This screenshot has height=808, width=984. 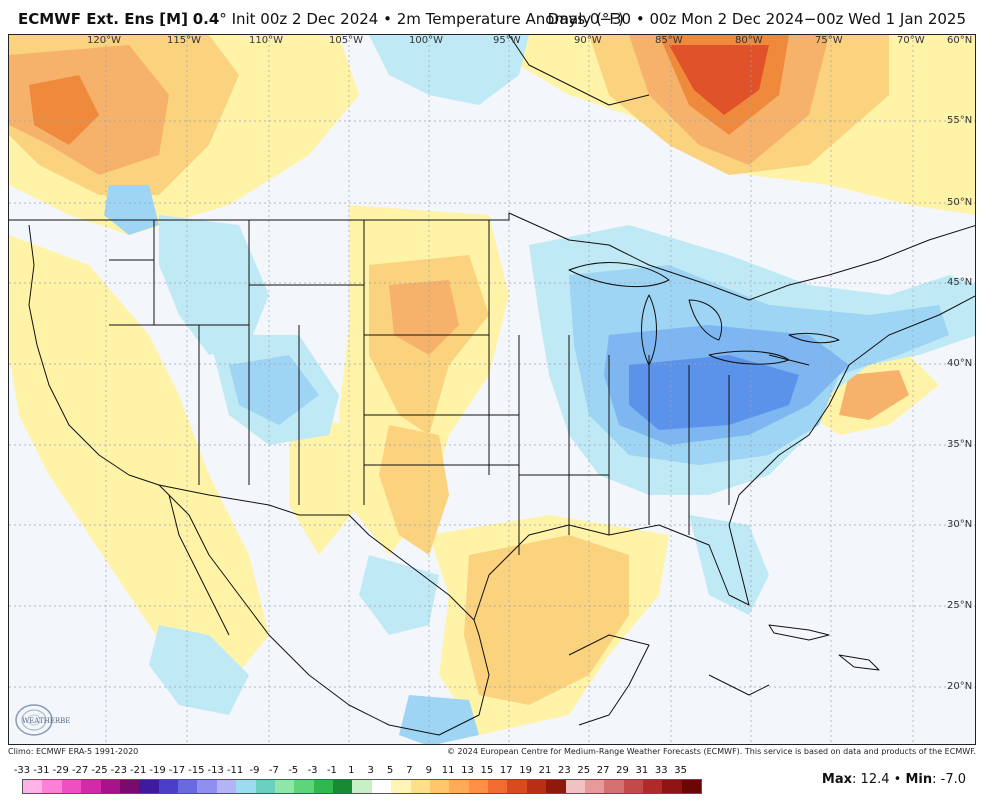 What do you see at coordinates (506, 770) in the screenshot?
I see `scale-tick-label: 17` at bounding box center [506, 770].